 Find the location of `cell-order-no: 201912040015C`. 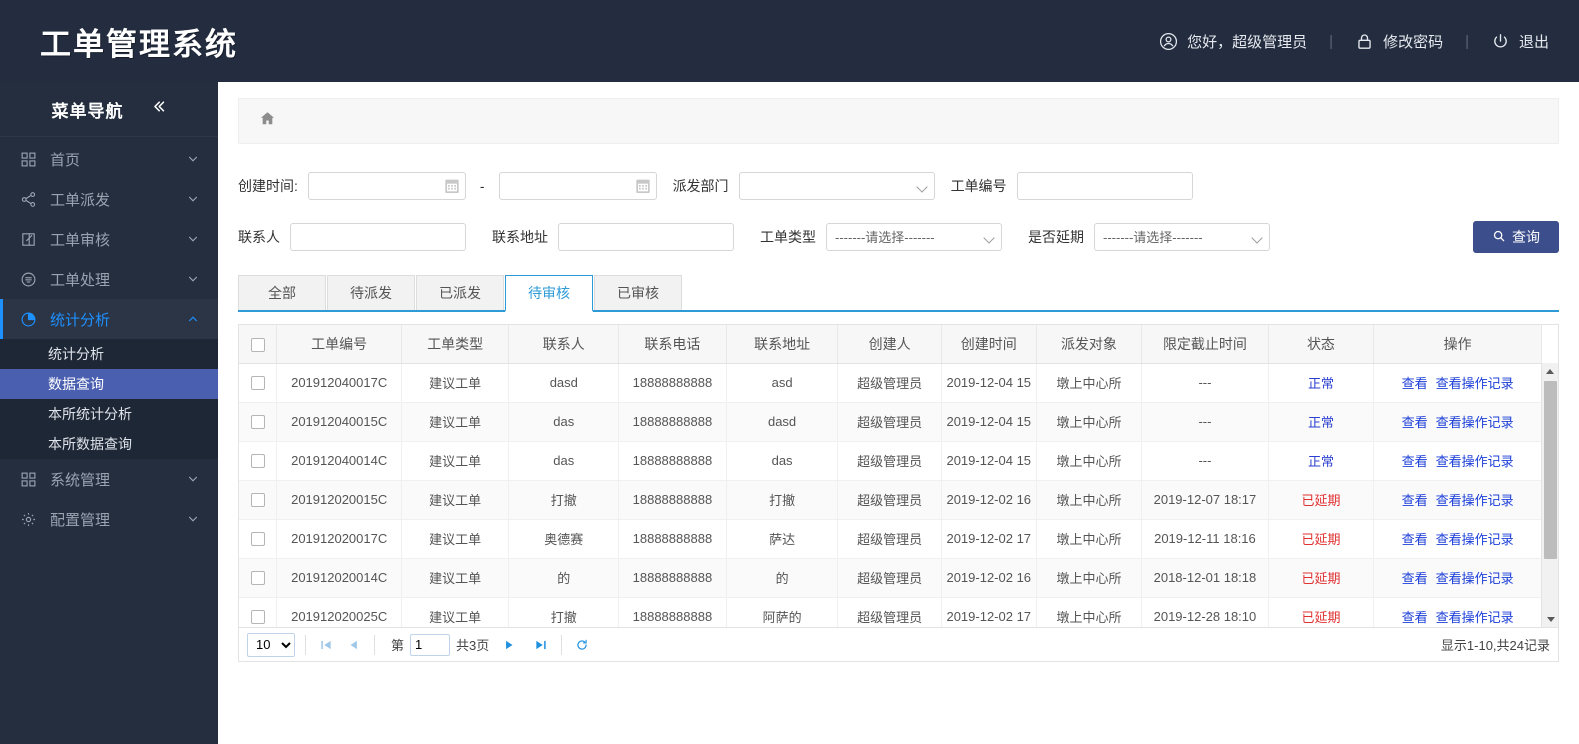

cell-order-no: 201912040015C is located at coordinates (339, 422).